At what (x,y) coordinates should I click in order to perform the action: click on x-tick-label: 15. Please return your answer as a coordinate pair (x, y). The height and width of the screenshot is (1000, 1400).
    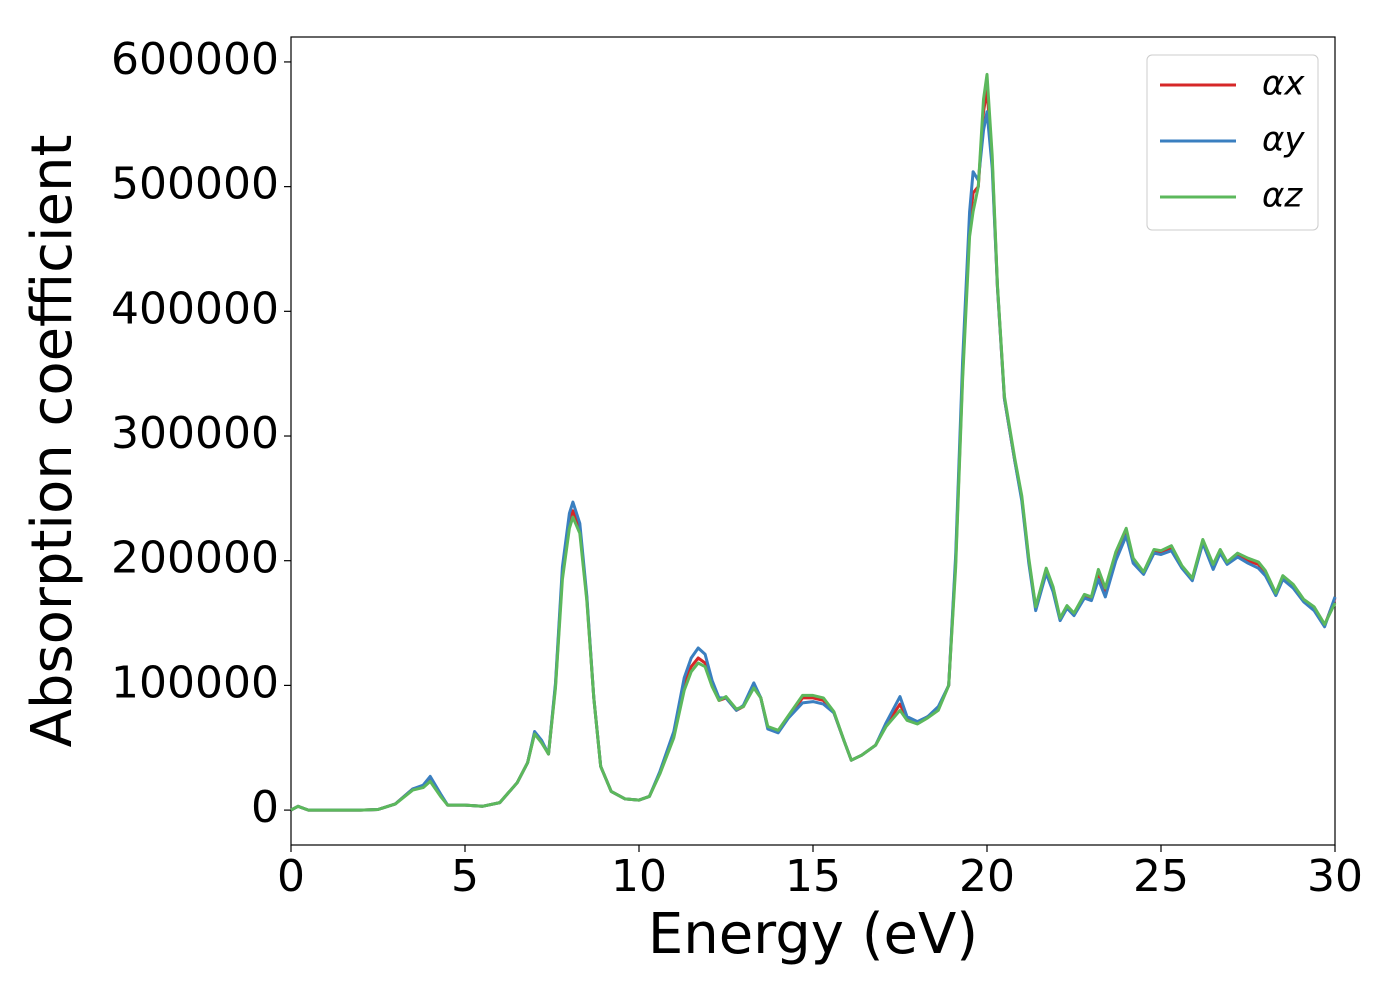
    Looking at the image, I should click on (813, 876).